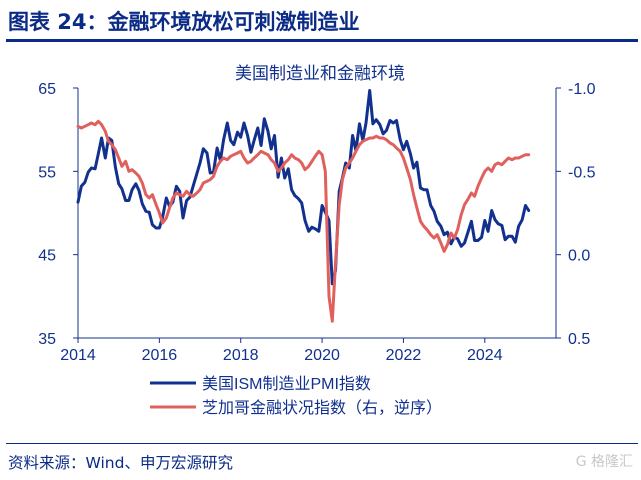  I want to click on figure-header: 图表 24：金融环境放松可刺激制造业, so click(320, 23).